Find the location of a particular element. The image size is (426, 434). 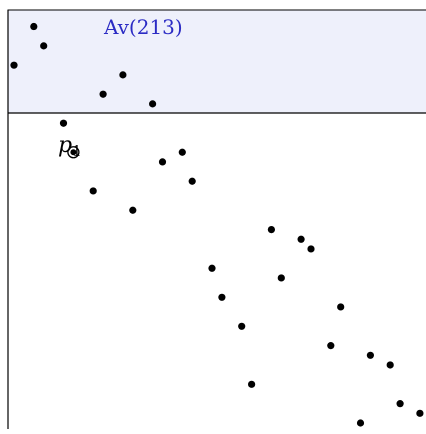

marked-point is located at coordinates (73, 152).